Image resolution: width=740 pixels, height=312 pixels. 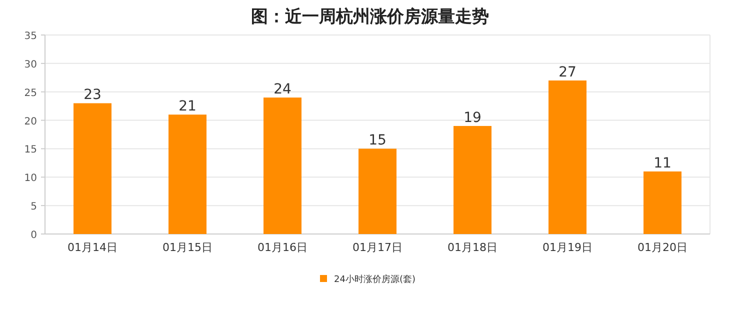 I want to click on x-tick-label: 01月19日, so click(x=567, y=247).